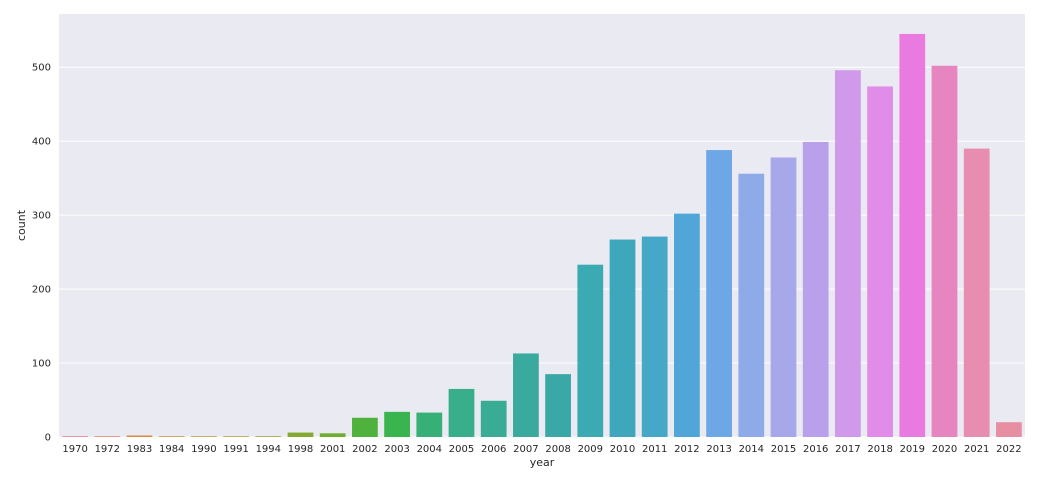  Describe the element at coordinates (542, 462) in the screenshot. I see `x-axis-title: year` at that location.